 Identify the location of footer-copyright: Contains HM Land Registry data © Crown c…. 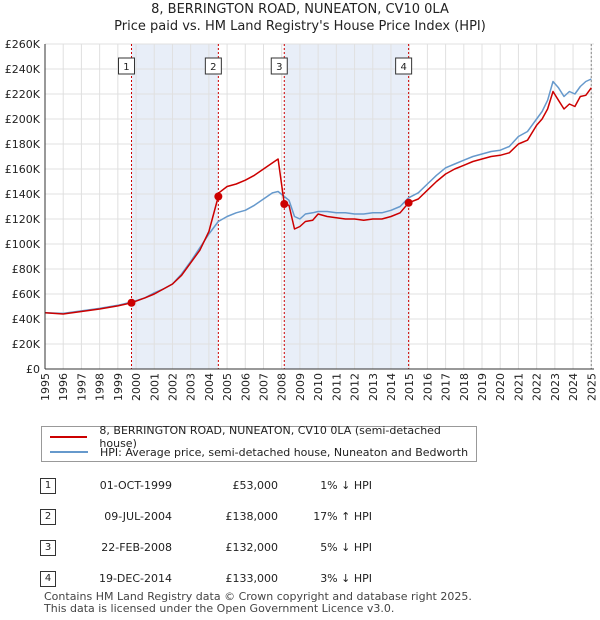
(258, 596).